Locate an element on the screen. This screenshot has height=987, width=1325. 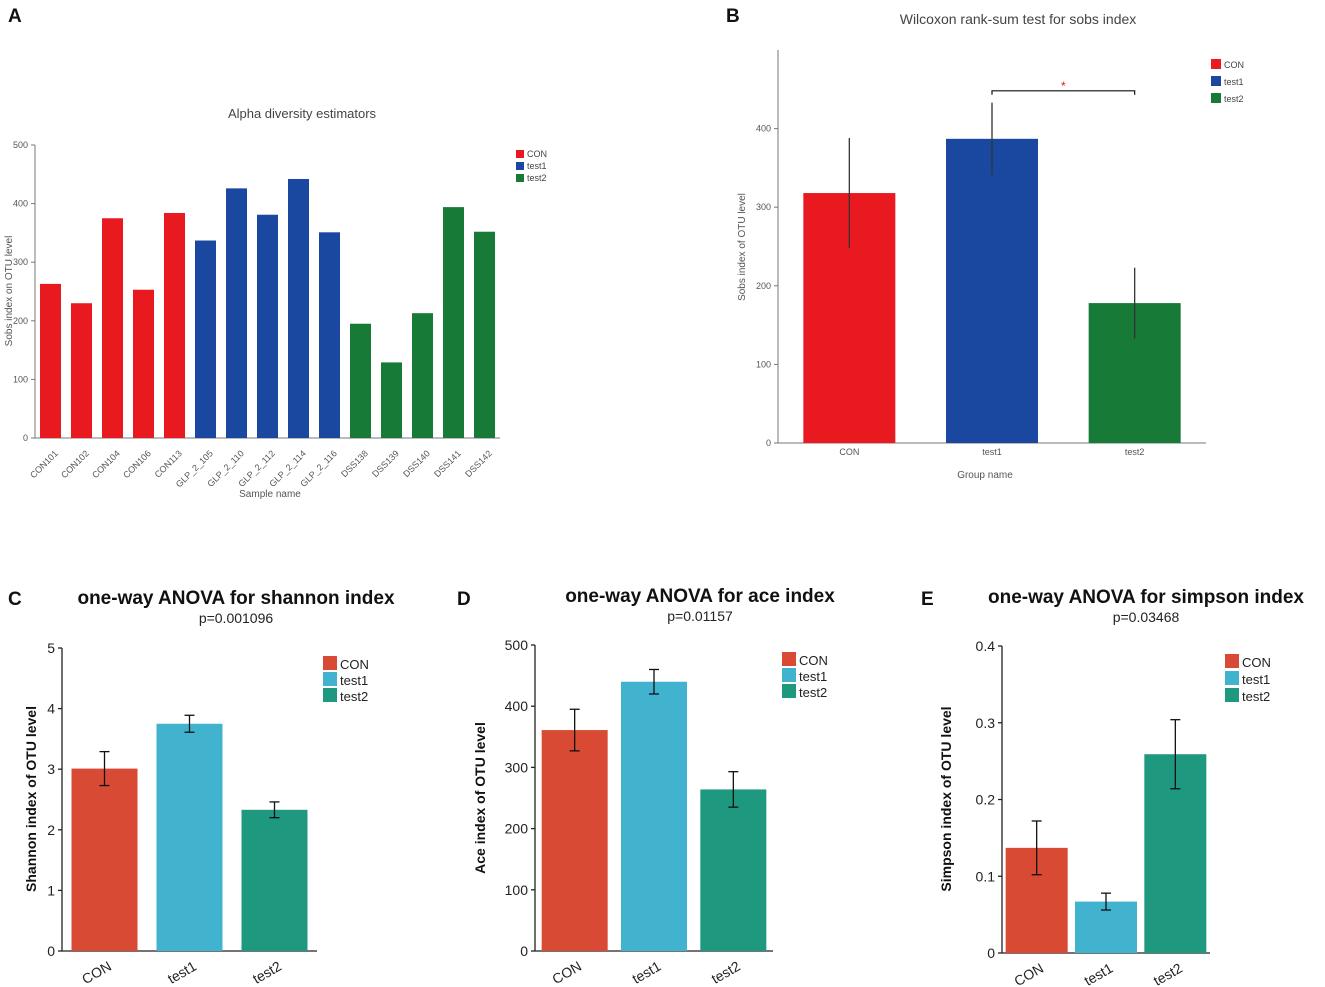
bar-con113 is located at coordinates (174, 325).